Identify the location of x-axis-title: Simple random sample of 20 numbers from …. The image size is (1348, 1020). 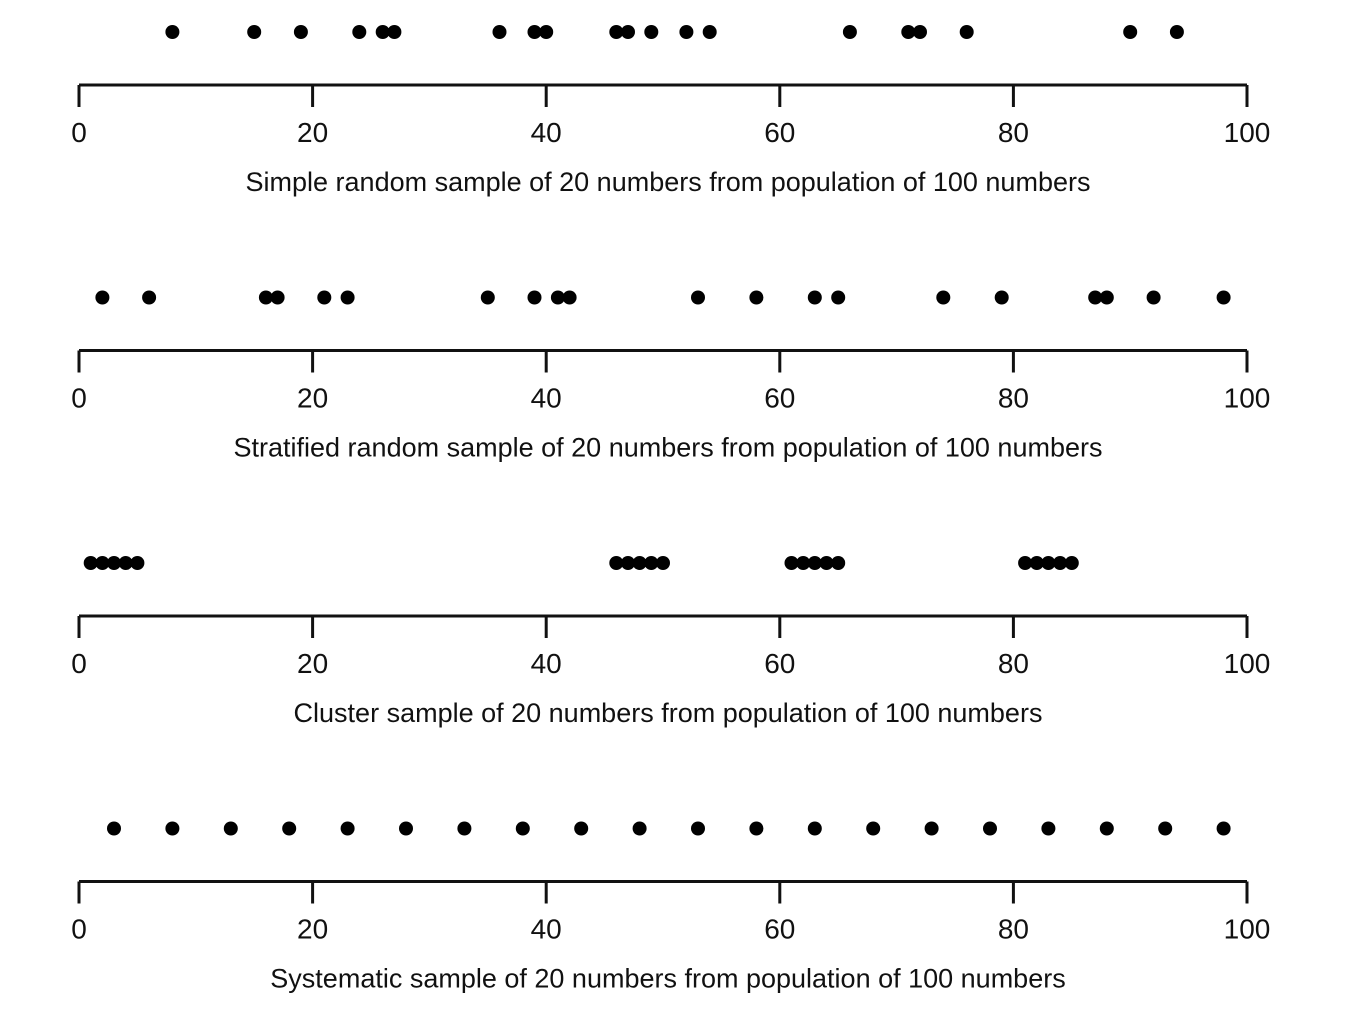
(668, 182).